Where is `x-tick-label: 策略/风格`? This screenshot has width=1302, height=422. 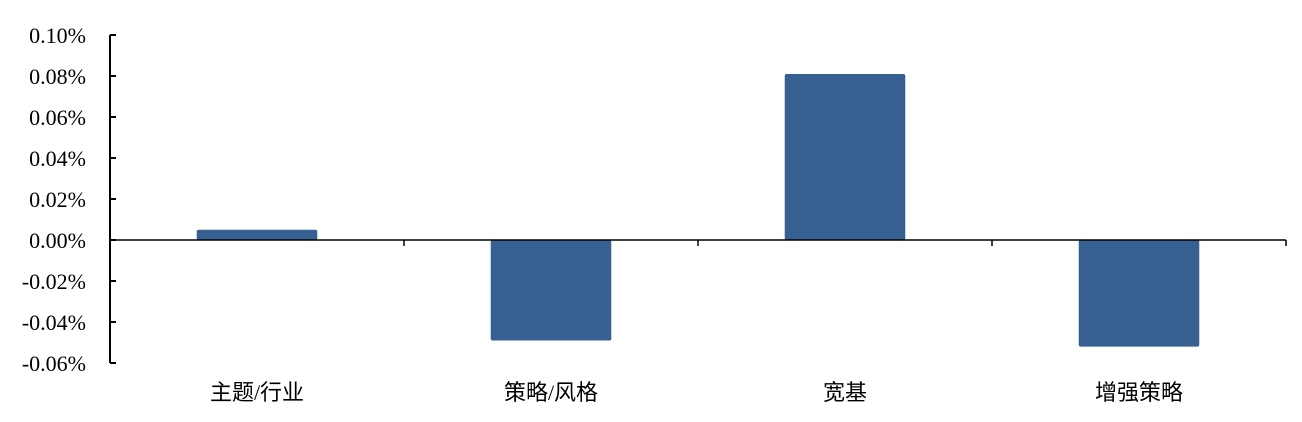
x-tick-label: 策略/风格 is located at coordinates (551, 392).